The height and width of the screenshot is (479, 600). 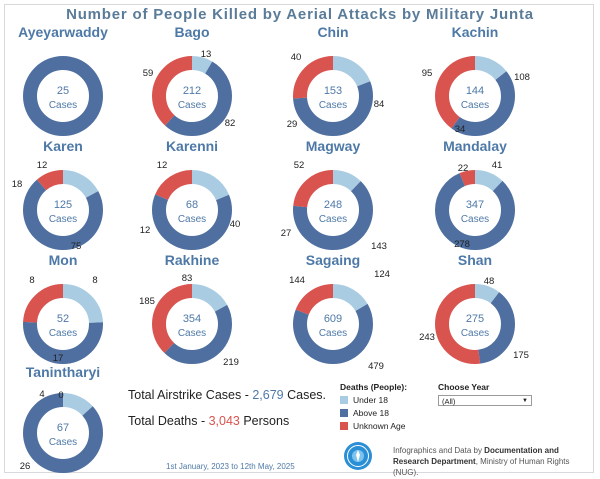 What do you see at coordinates (379, 246) in the screenshot?
I see `segment-label-magway-above18: 143` at bounding box center [379, 246].